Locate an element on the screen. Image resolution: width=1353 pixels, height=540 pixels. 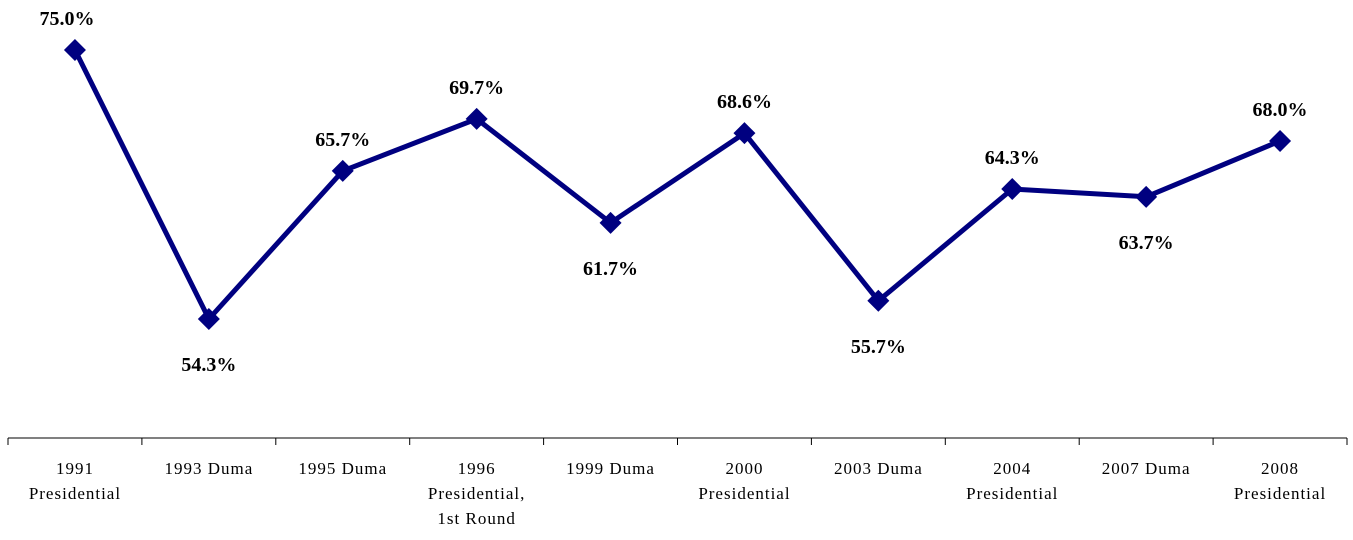
data-label: 69.7% is located at coordinates (476, 88).